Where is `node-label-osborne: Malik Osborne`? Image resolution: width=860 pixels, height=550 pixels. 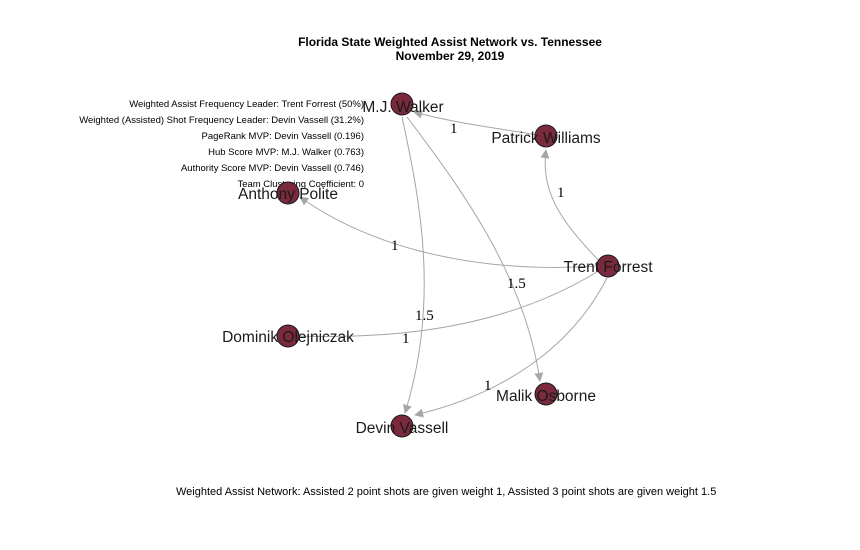 node-label-osborne: Malik Osborne is located at coordinates (546, 396).